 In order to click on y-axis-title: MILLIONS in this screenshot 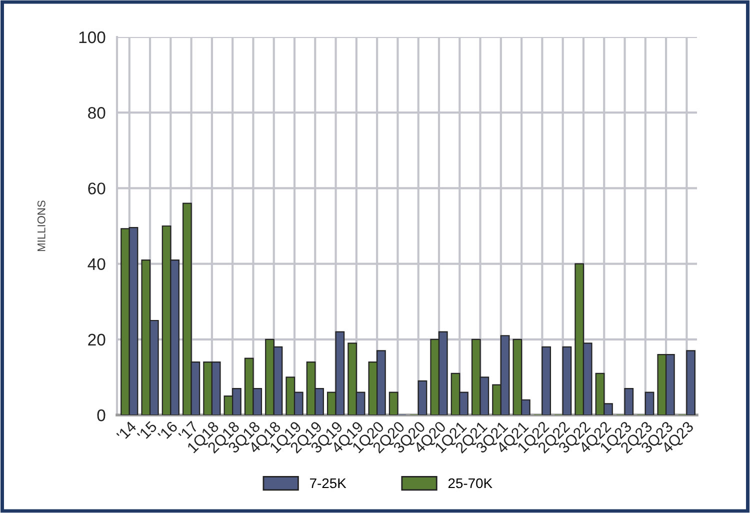, I will do `click(41, 226)`.